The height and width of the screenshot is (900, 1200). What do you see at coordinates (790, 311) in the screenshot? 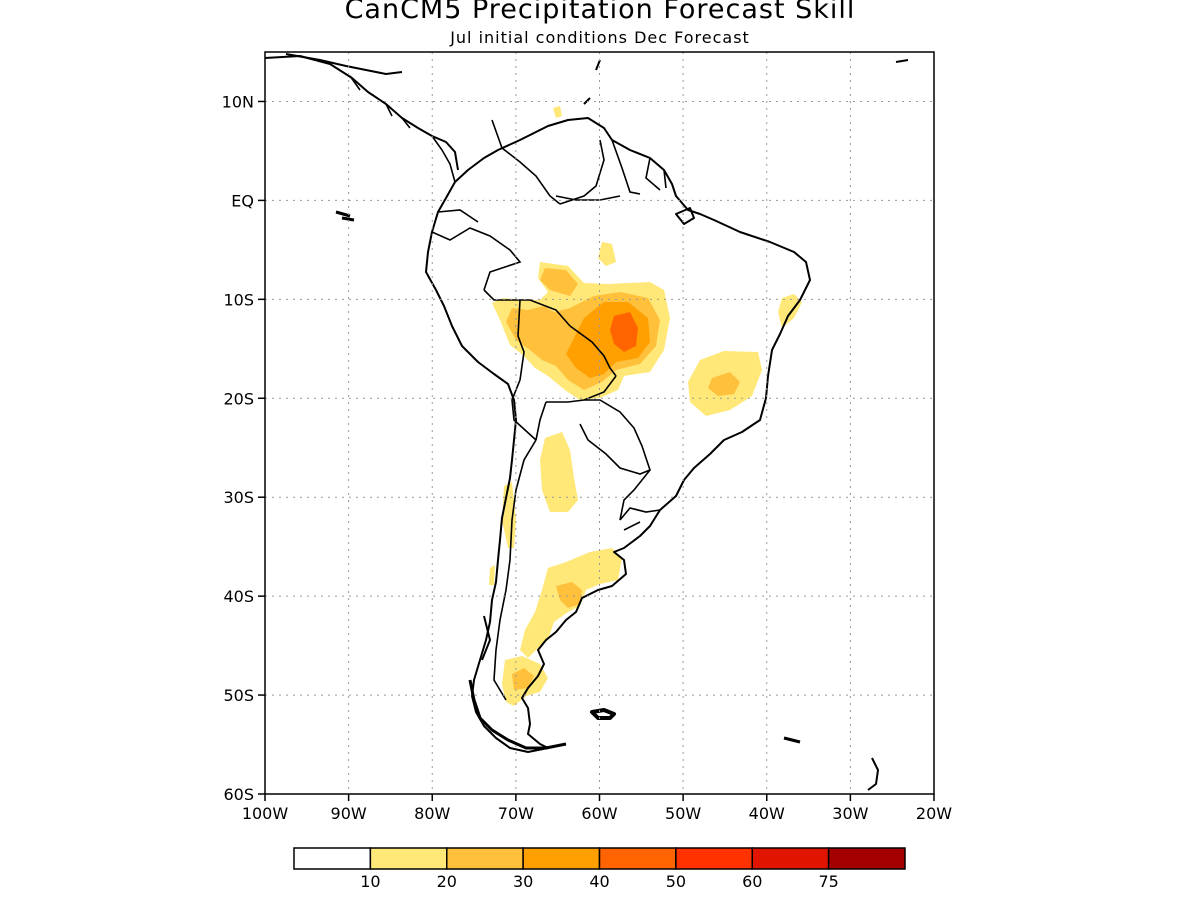
I see `skill-area-northeast-coast` at bounding box center [790, 311].